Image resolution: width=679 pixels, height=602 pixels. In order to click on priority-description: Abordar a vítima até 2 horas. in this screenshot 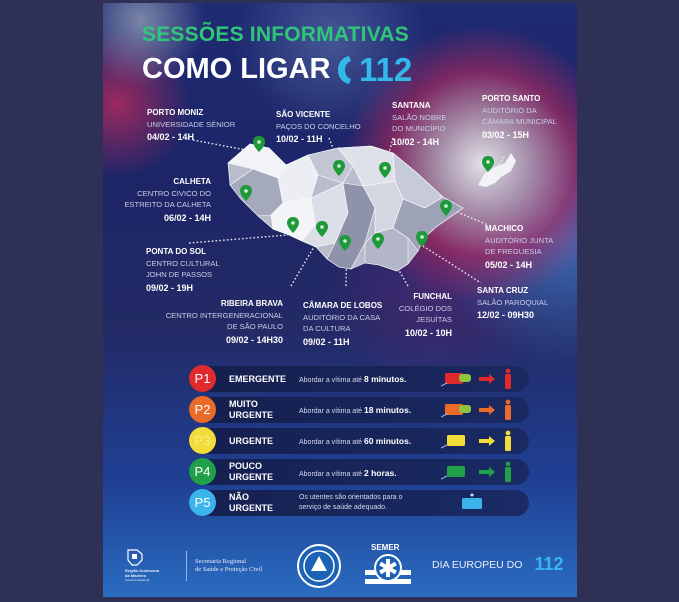, I will do `click(348, 473)`.